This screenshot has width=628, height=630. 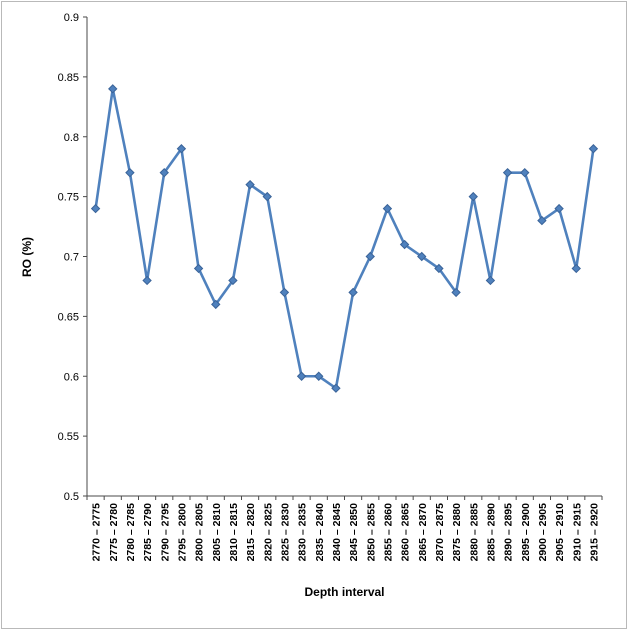 I want to click on x-tick-label: 2835 – 2840, so click(x=320, y=532).